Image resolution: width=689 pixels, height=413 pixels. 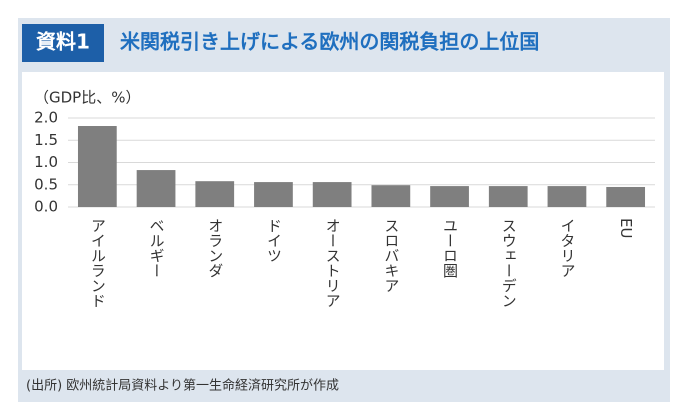 What do you see at coordinates (98, 263) in the screenshot?
I see `x-tick-label: アイルランド` at bounding box center [98, 263].